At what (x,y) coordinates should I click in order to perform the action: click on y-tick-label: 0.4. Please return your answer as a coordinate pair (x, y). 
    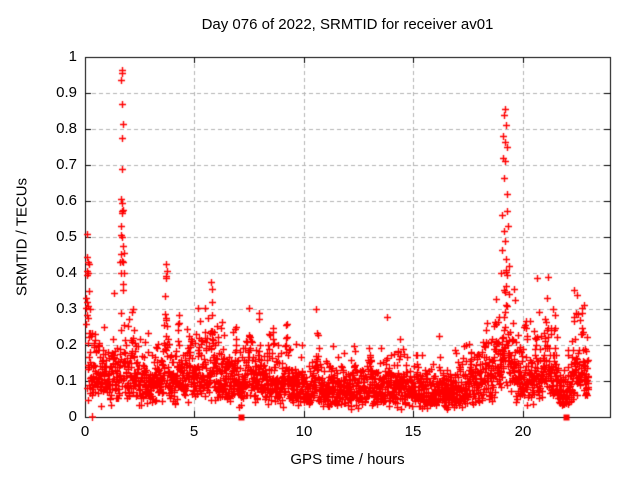
    Looking at the image, I should click on (66, 272).